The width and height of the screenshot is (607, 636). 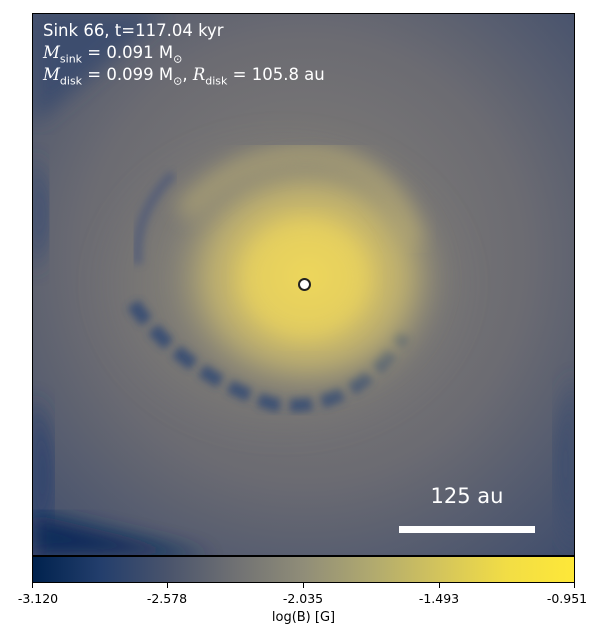 What do you see at coordinates (567, 598) in the screenshot?
I see `colorbar-tick-label: -0.951` at bounding box center [567, 598].